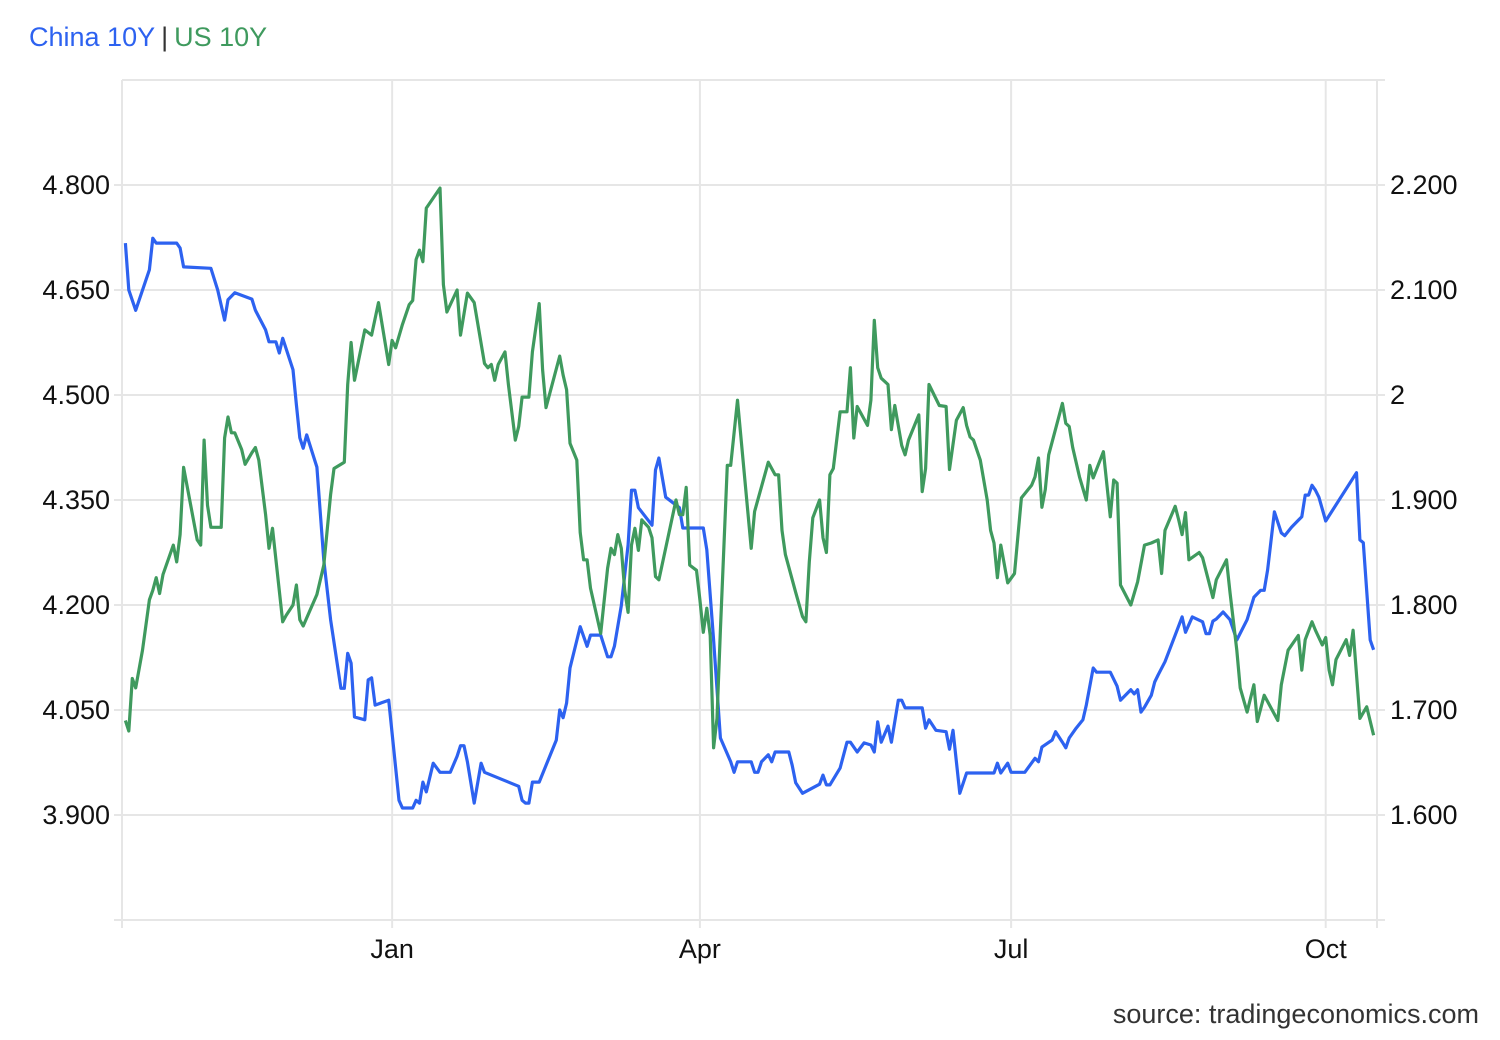 This screenshot has width=1500, height=1040. Describe the element at coordinates (700, 949) in the screenshot. I see `x-tick-label: Apr` at that location.